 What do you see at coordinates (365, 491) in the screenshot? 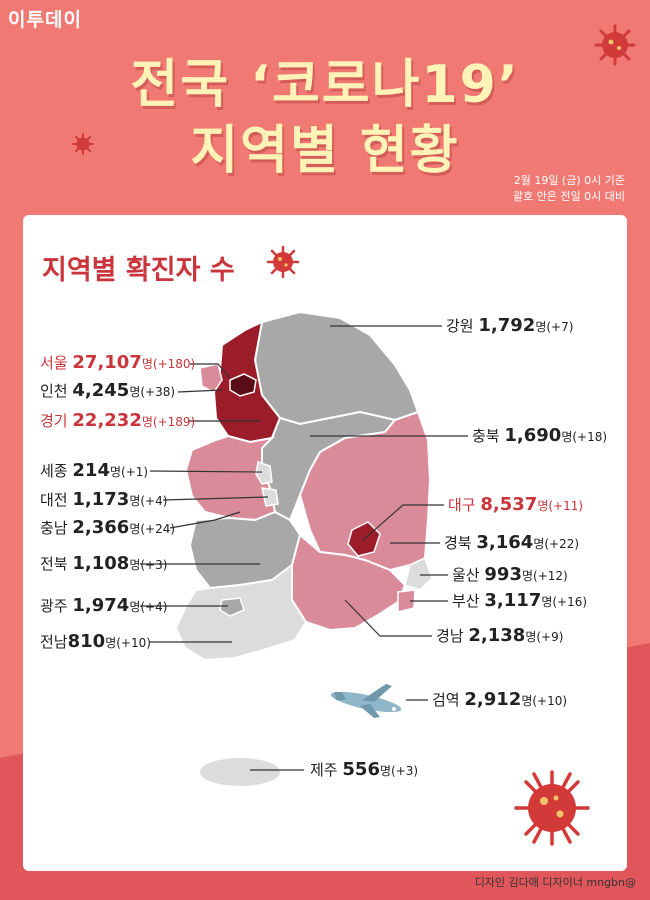
I see `region-gyeongbuk` at bounding box center [365, 491].